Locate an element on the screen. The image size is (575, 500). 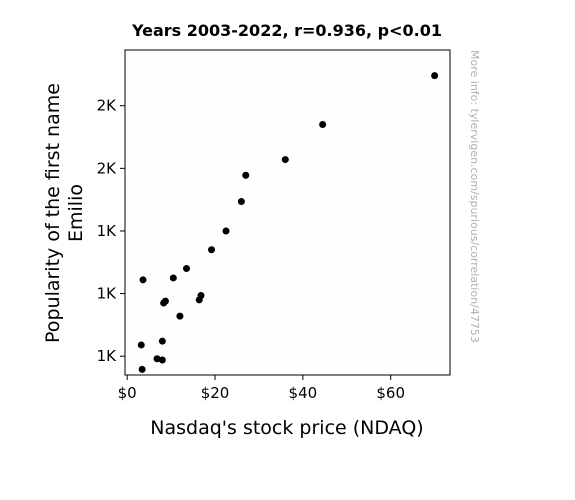
x-axis-label: Nasdaq's stock price (NDAQ) is located at coordinates (286, 428).